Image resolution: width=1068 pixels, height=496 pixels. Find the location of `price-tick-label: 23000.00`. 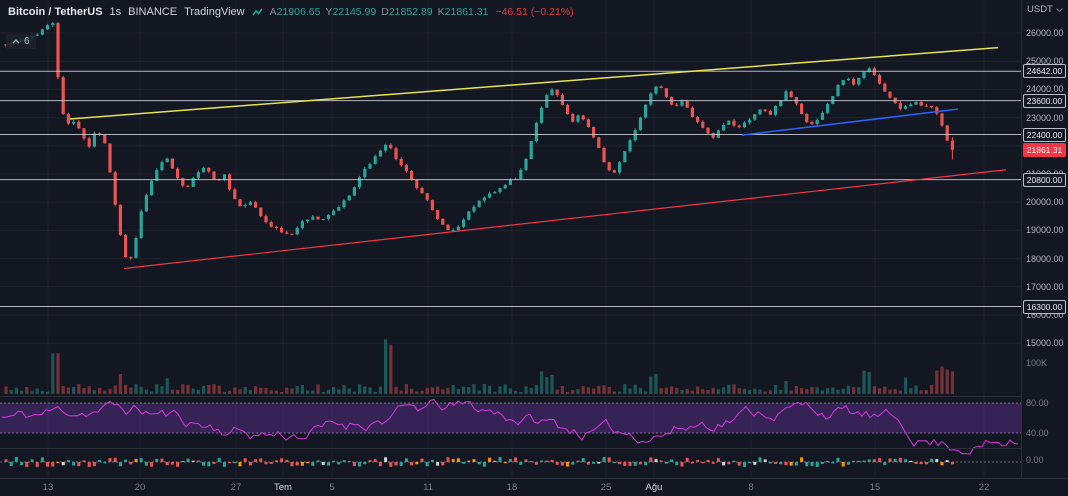

price-tick-label: 23000.00 is located at coordinates (1045, 117).